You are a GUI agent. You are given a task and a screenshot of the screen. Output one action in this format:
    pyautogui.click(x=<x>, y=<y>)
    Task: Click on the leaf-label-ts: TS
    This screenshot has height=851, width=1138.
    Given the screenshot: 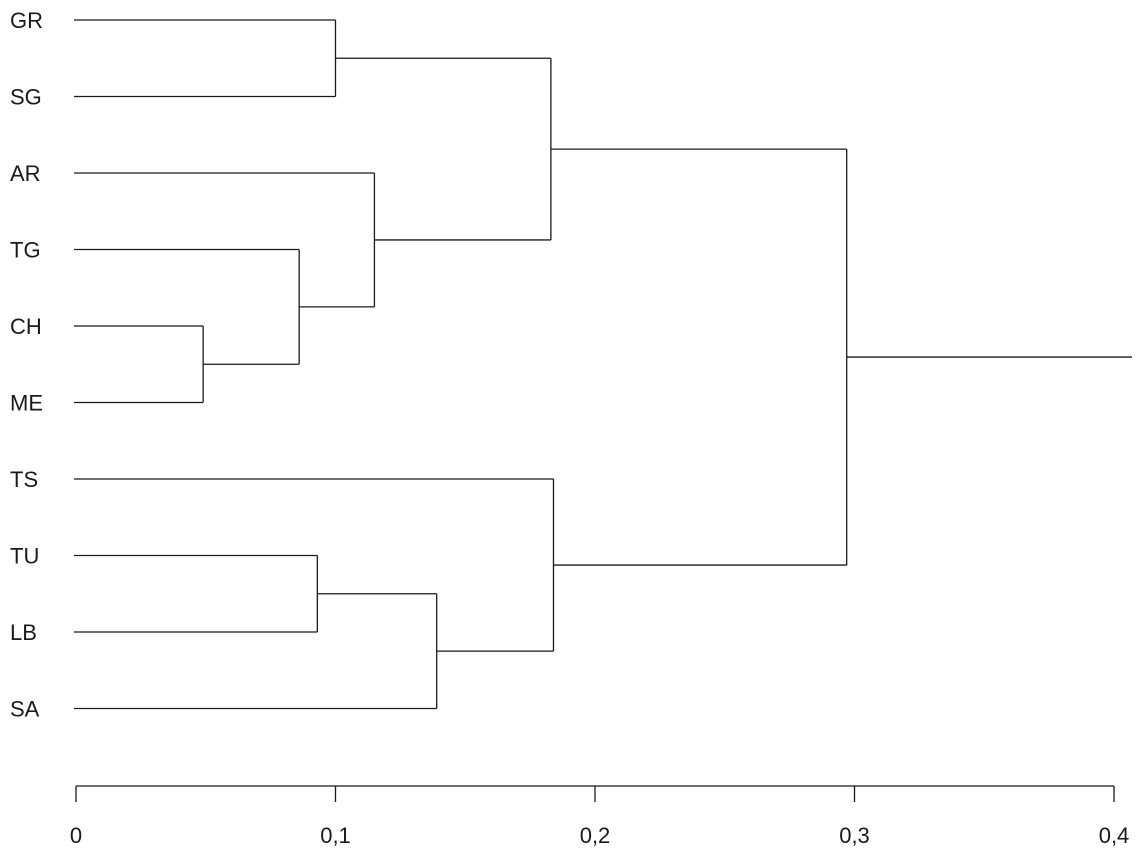 What is the action you would take?
    pyautogui.click(x=24, y=479)
    